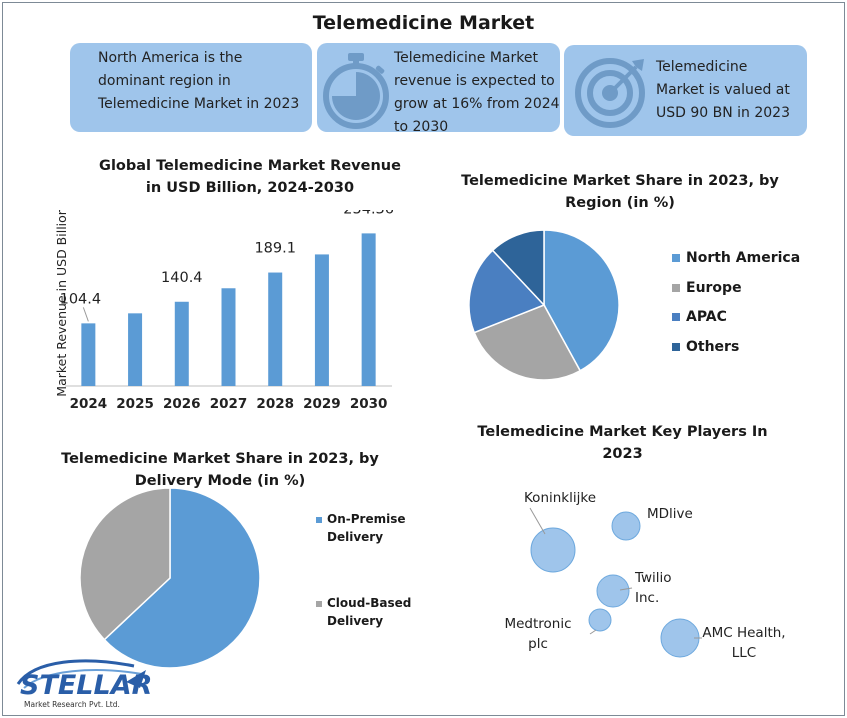 Image resolution: width=847 pixels, height=718 pixels. What do you see at coordinates (363, 612) in the screenshot?
I see `legend-item: Cloud-Based Delivery` at bounding box center [363, 612].